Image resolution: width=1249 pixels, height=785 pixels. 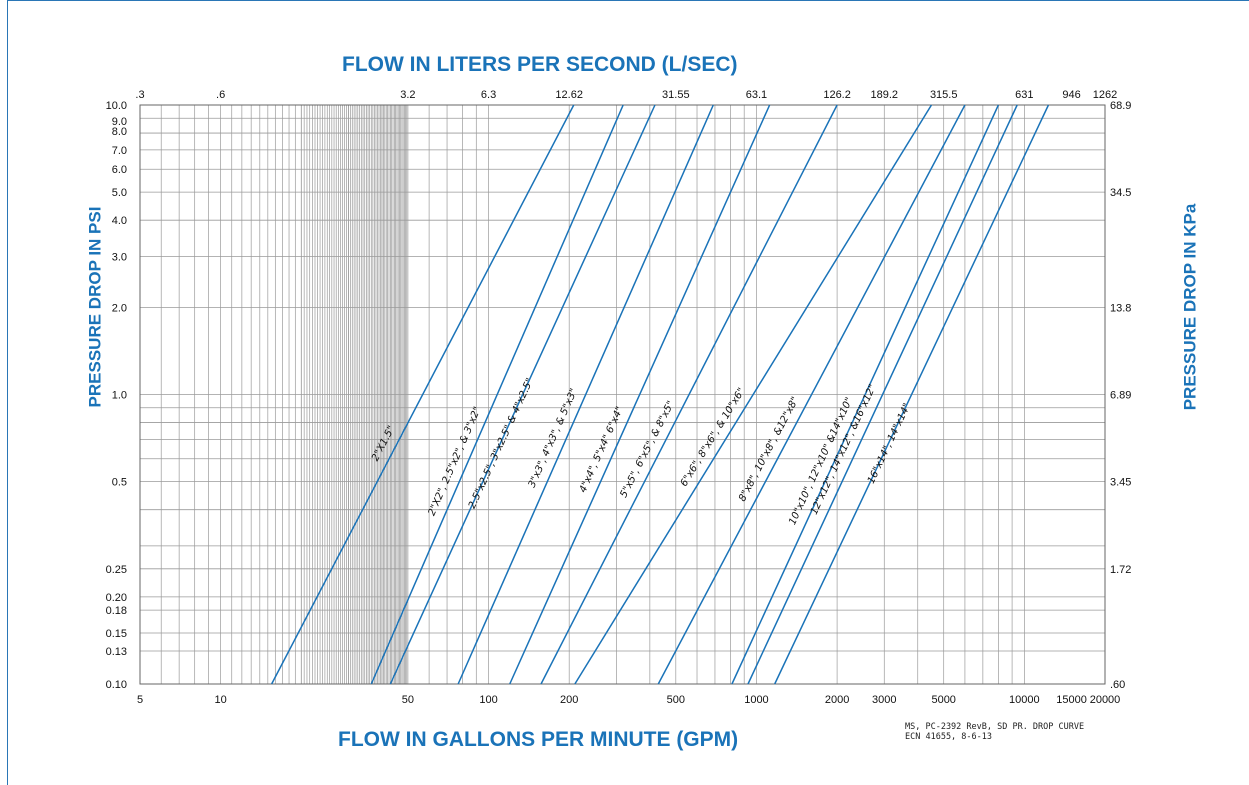 I want to click on y-tick-label: 8.0, so click(x=119, y=132).